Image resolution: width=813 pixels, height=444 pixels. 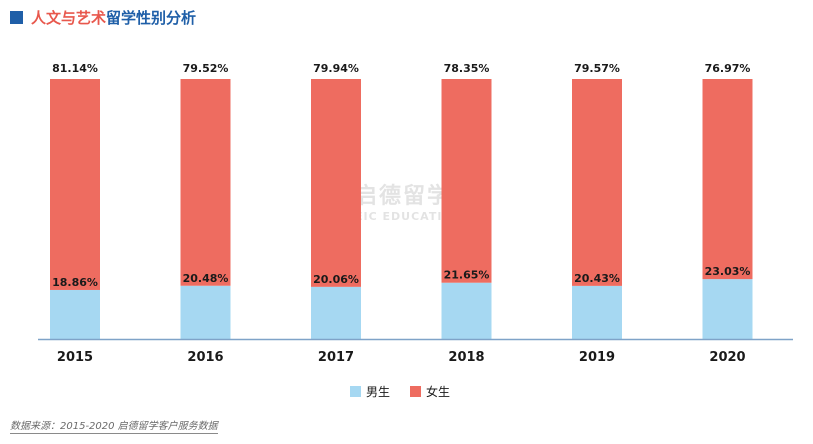 What do you see at coordinates (355, 391) in the screenshot?
I see `legend-swatch-male` at bounding box center [355, 391].